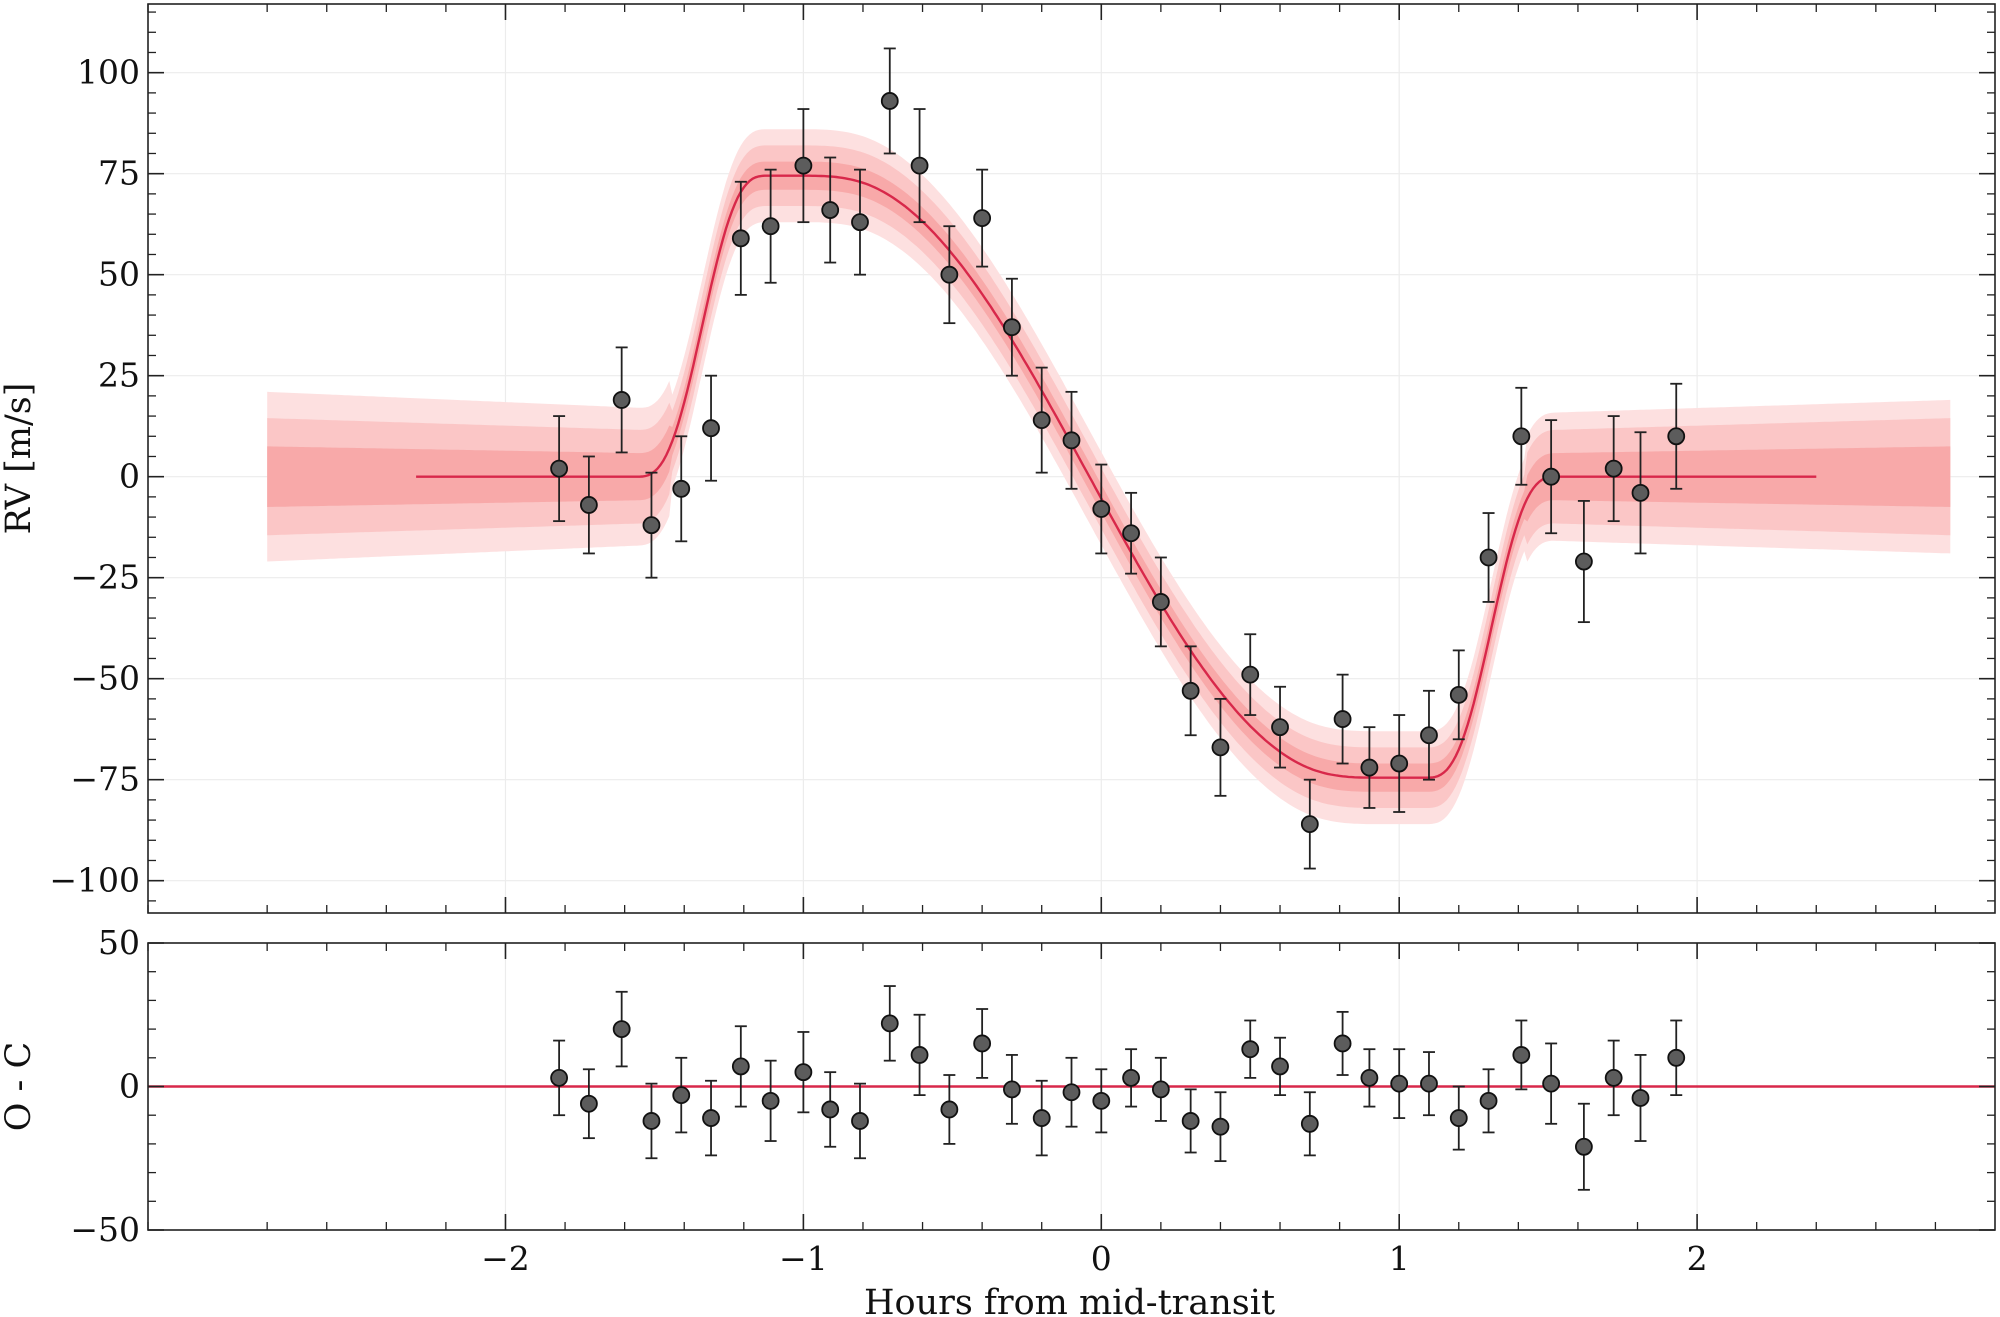 This screenshot has height=1317, width=2000. Describe the element at coordinates (1399, 1258) in the screenshot. I see `bottom-x-tick-label: 1` at that location.